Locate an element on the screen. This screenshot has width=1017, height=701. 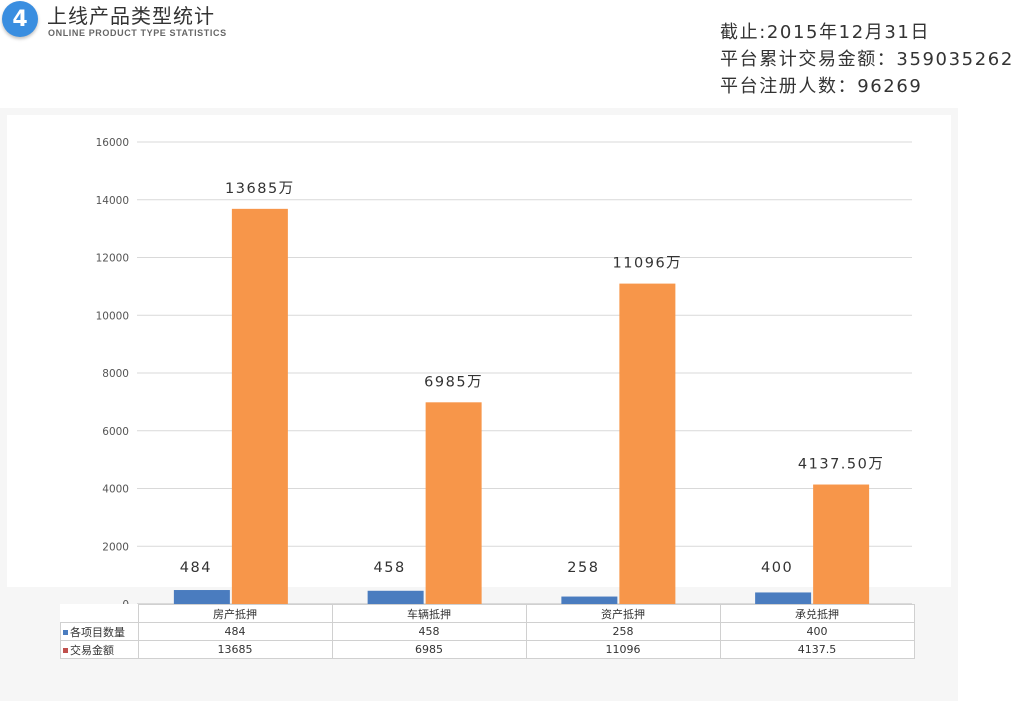
legend-entry-series2: 交易金额 is located at coordinates (99, 649).